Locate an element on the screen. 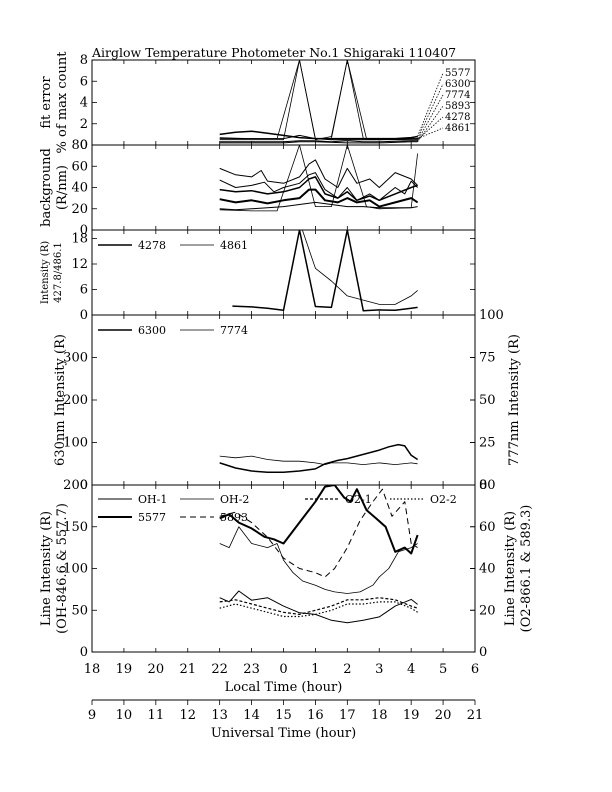  y-tick-label: 6 is located at coordinates (84, 290).